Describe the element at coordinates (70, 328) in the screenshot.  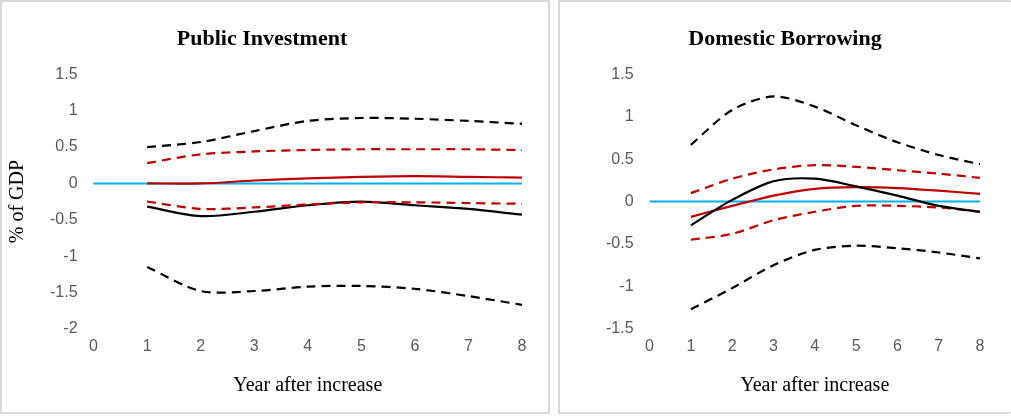
I see `y-tick-label: -2` at that location.